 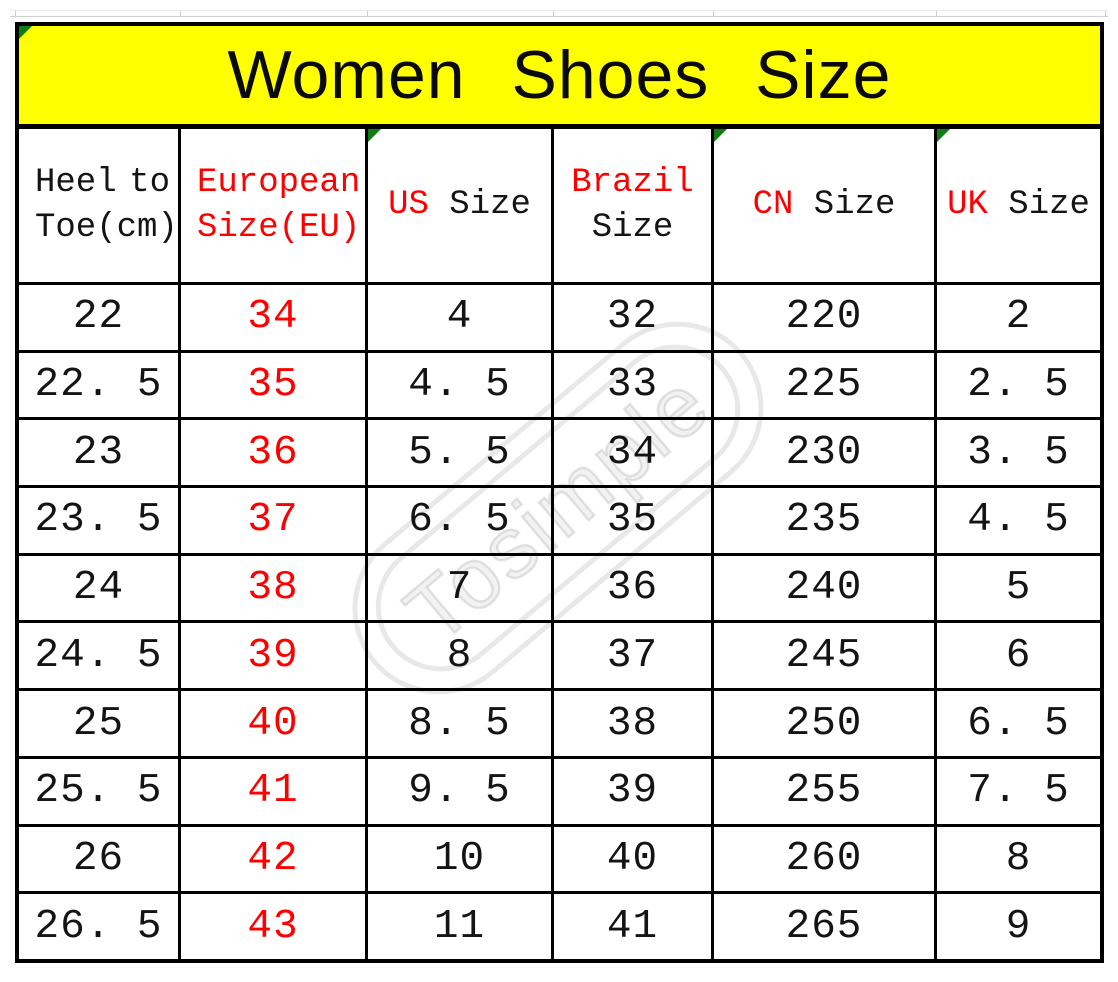 I want to click on table-cell-us-size-row7: 8. 5, so click(x=459, y=723).